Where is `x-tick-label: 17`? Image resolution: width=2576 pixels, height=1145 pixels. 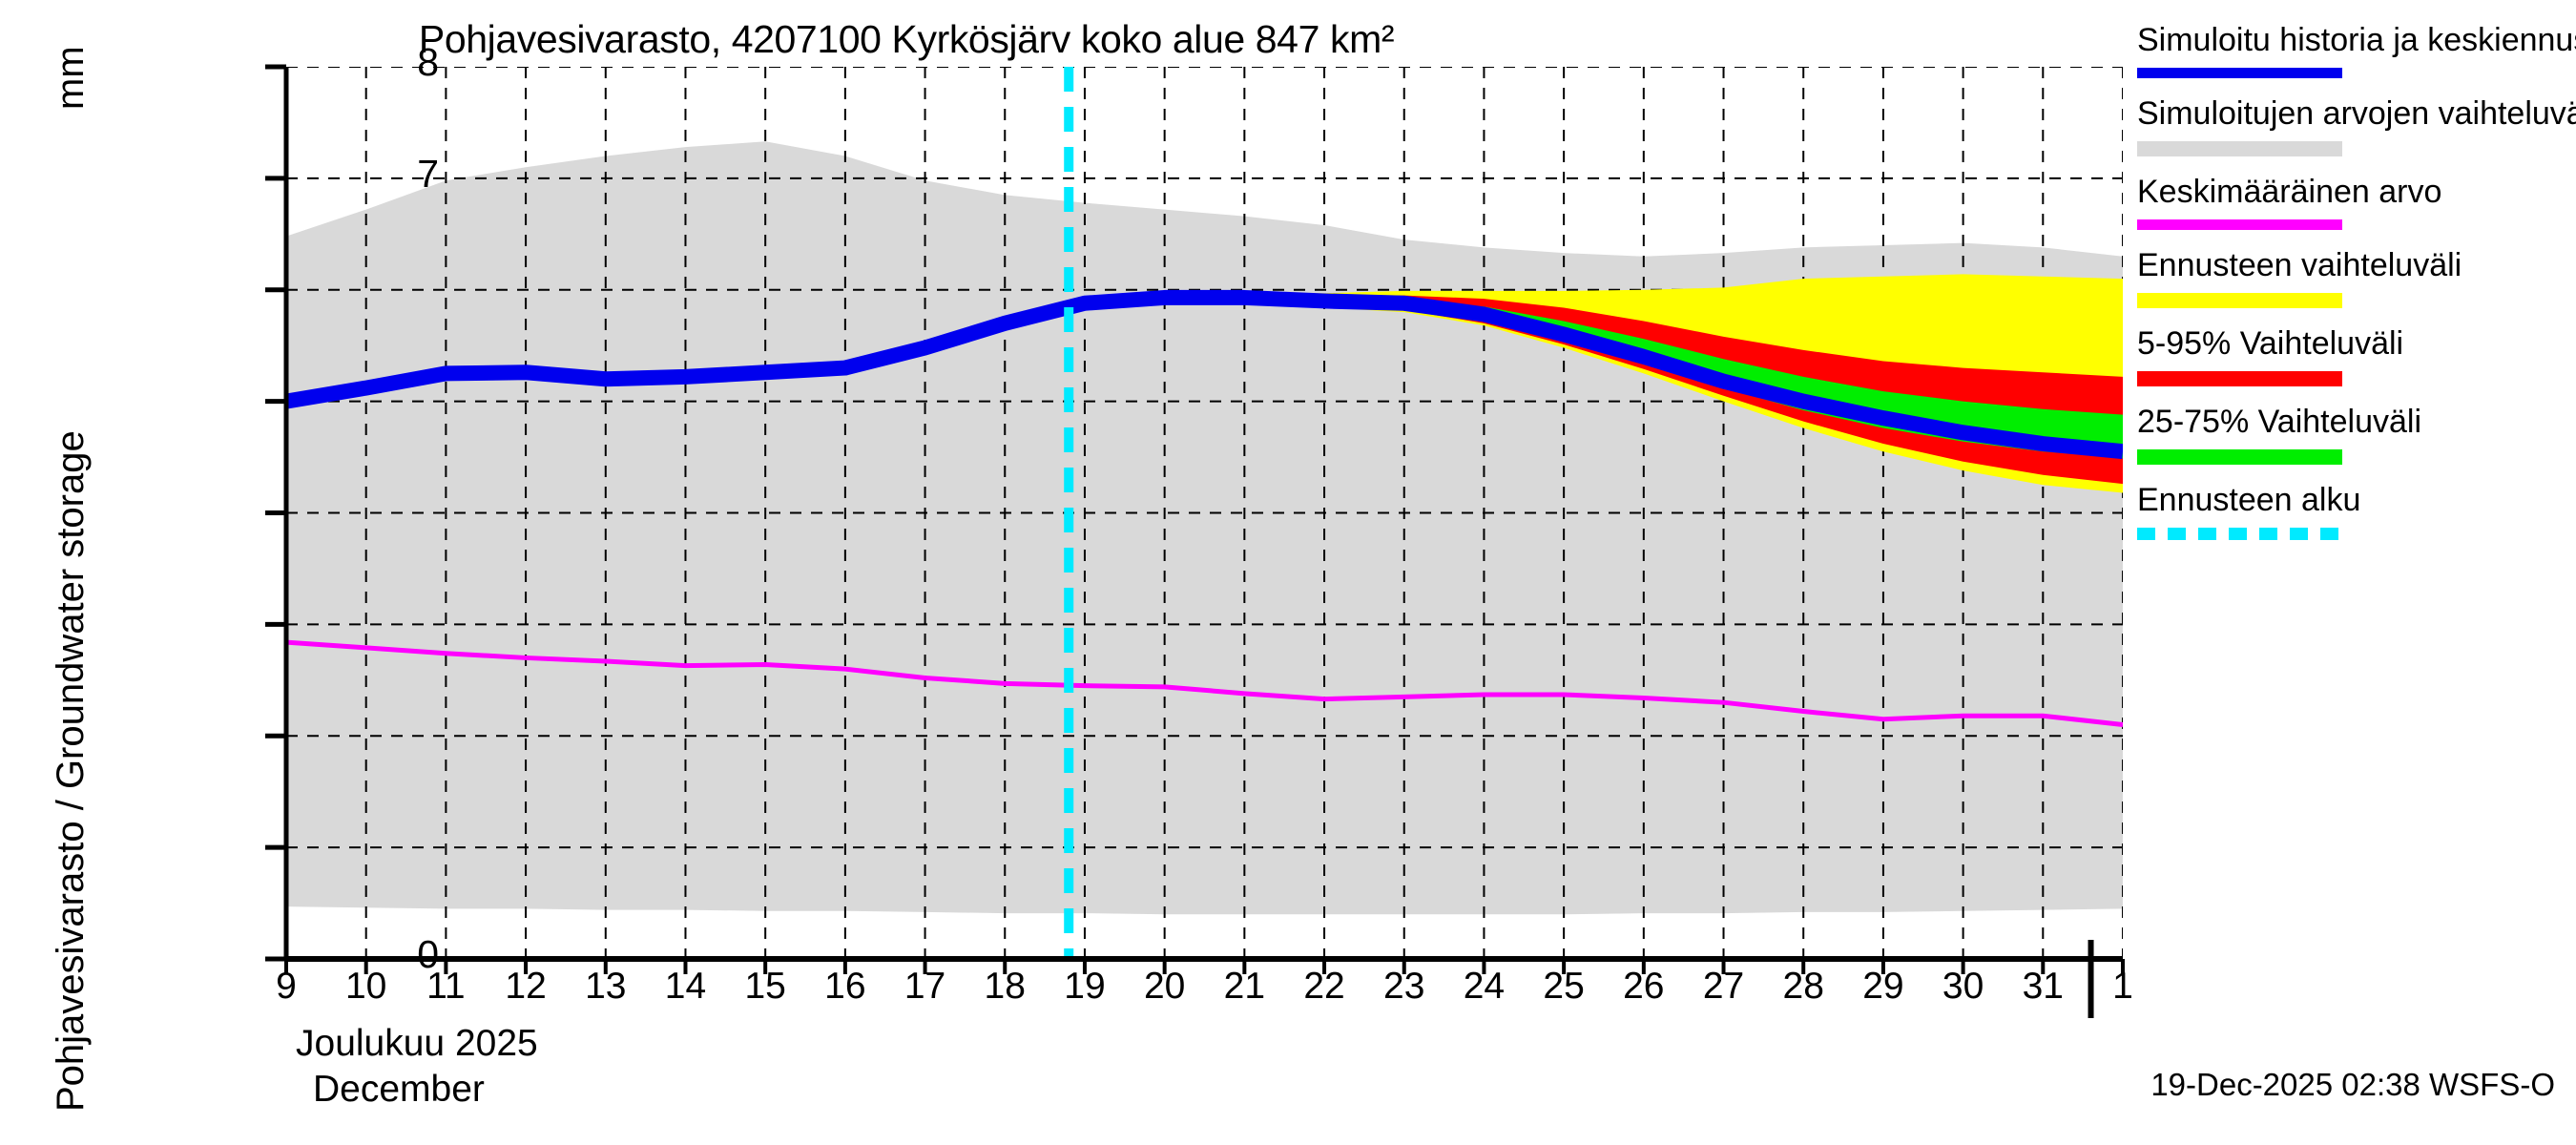 x-tick-label: 17 is located at coordinates (925, 987).